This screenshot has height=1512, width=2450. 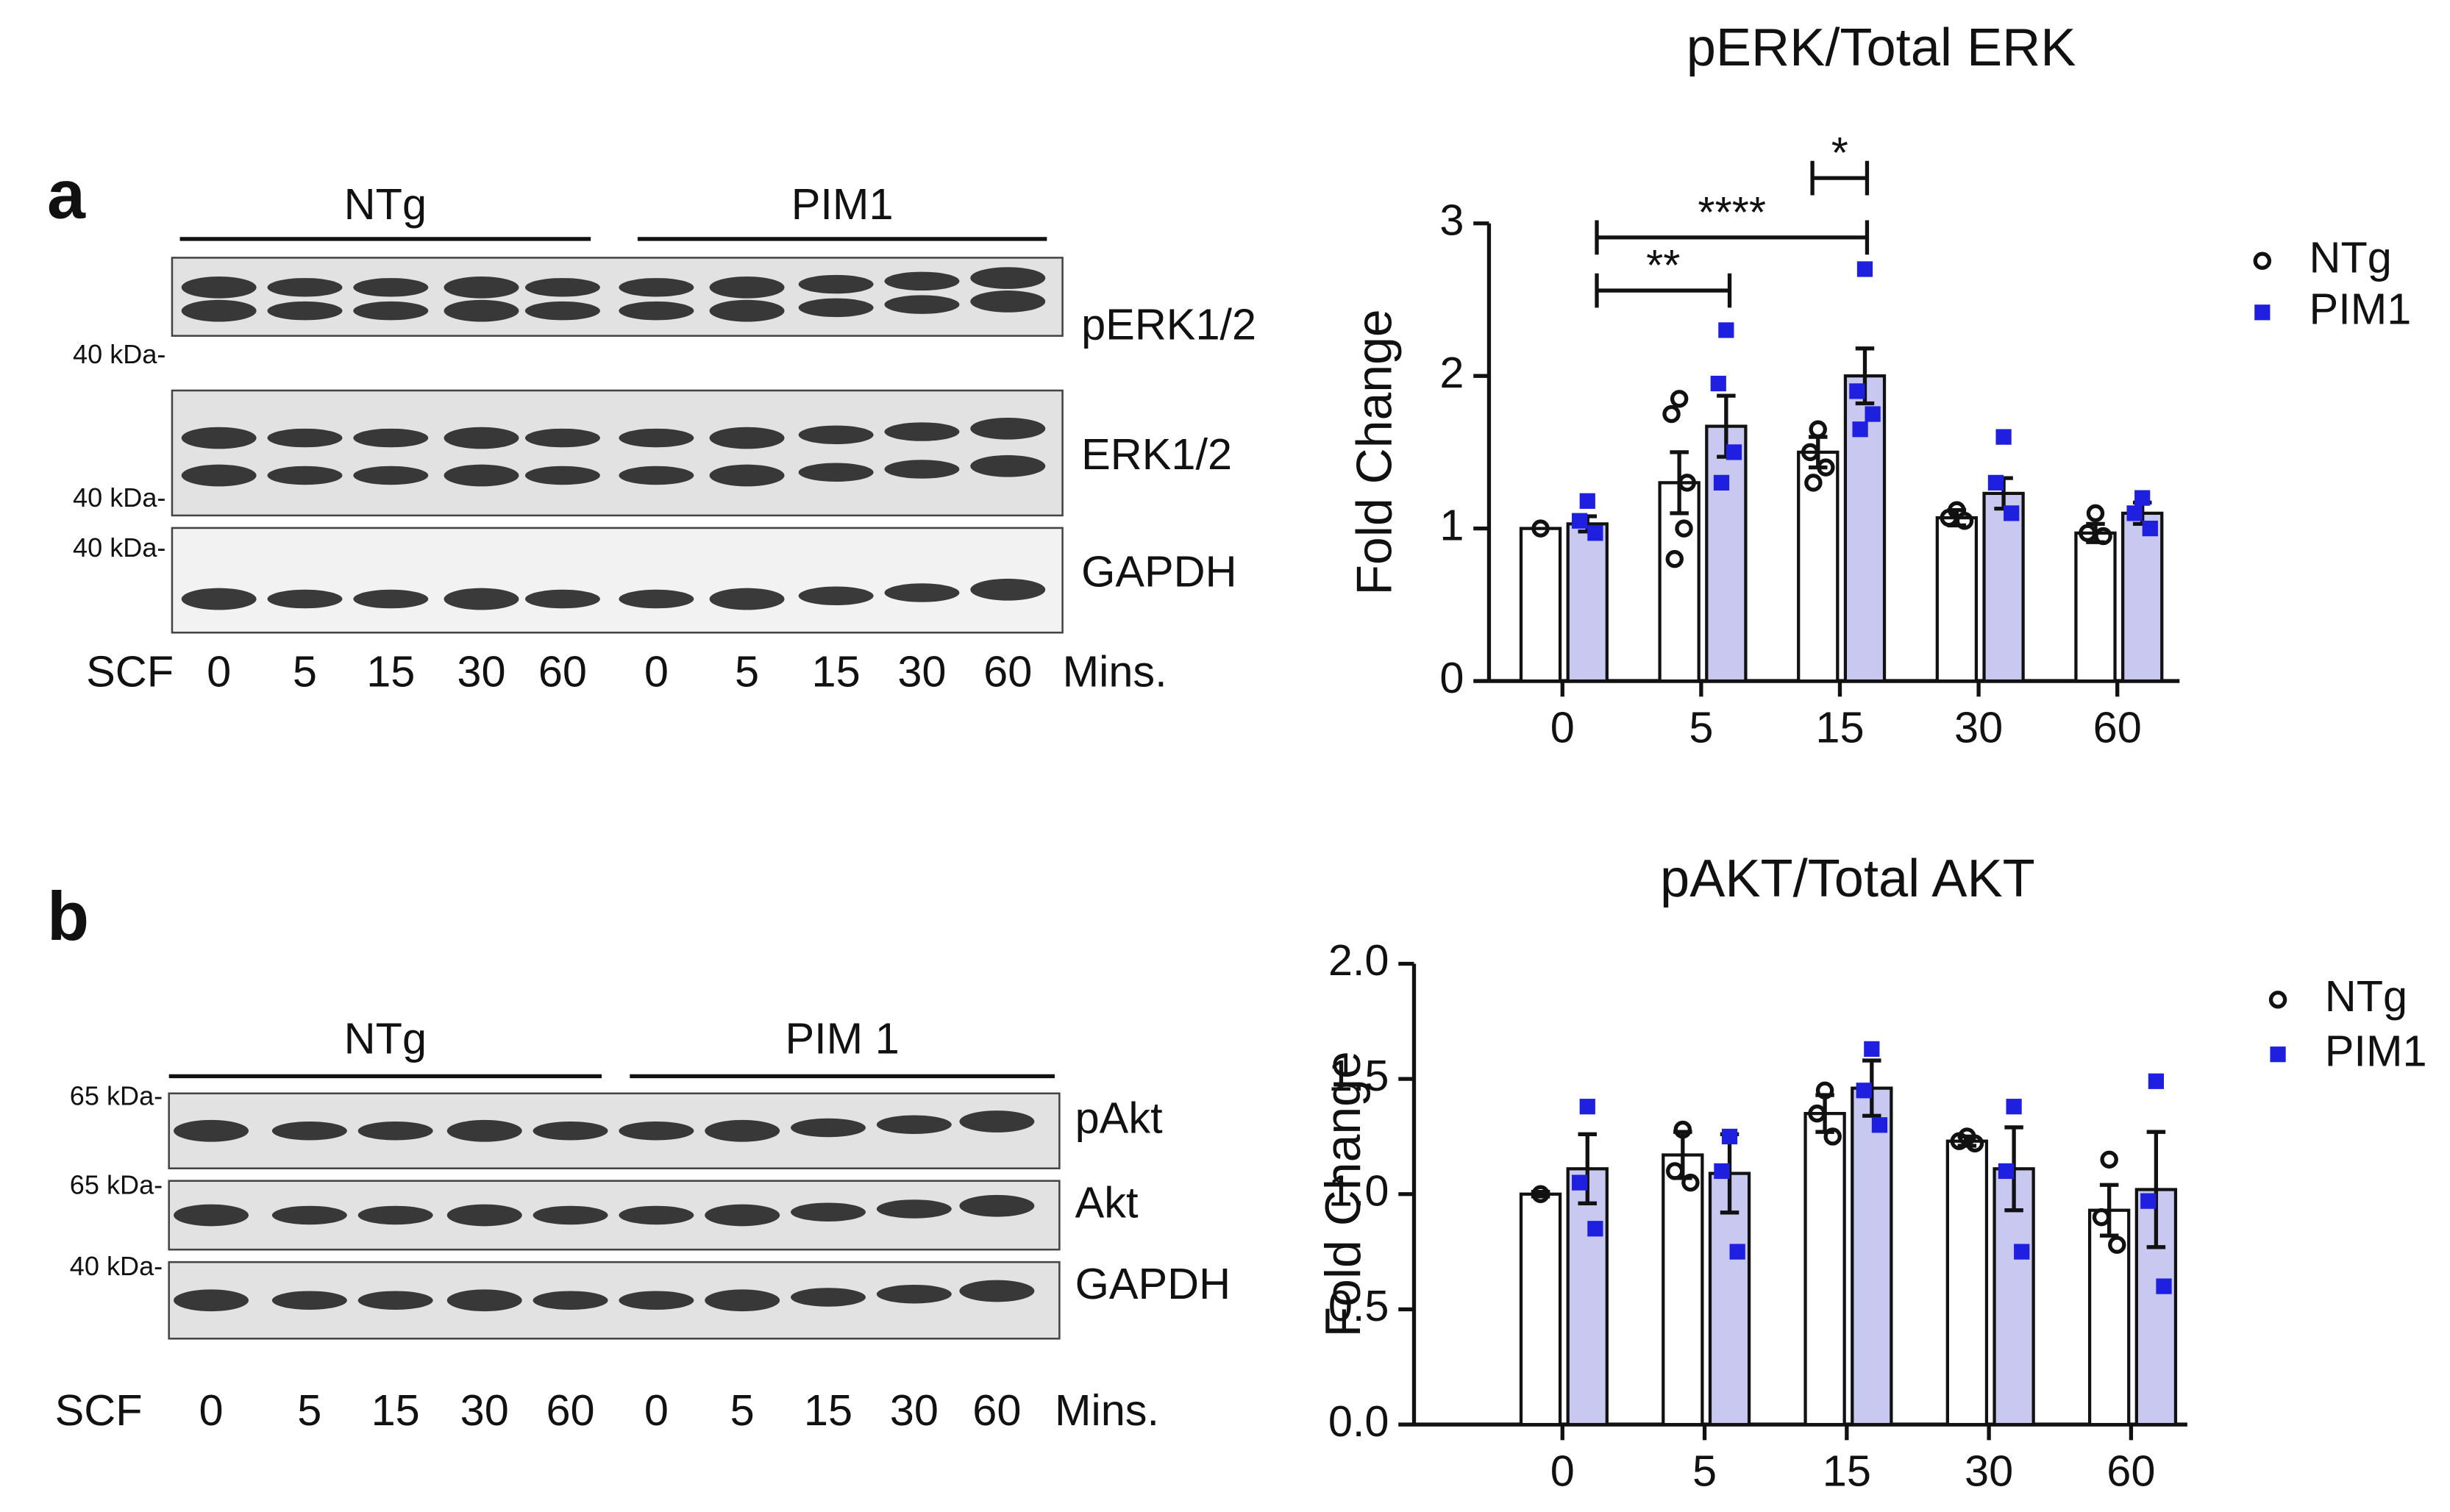 I want to click on error-bar, so click(x=2156, y=1189).